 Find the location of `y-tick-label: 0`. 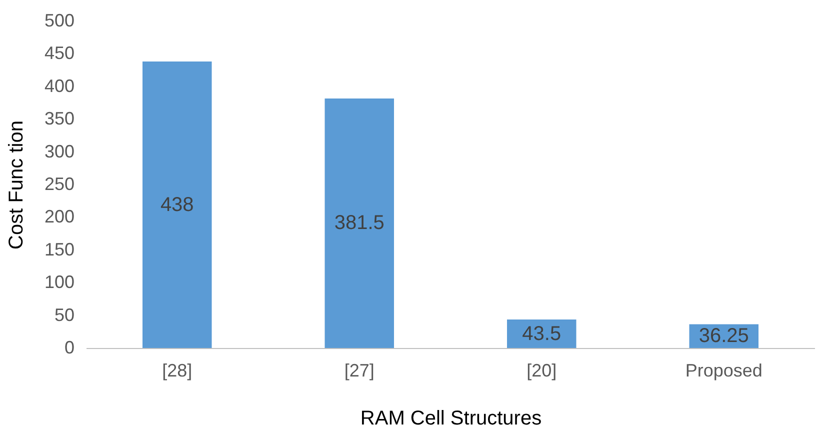

y-tick-label: 0 is located at coordinates (69, 348).